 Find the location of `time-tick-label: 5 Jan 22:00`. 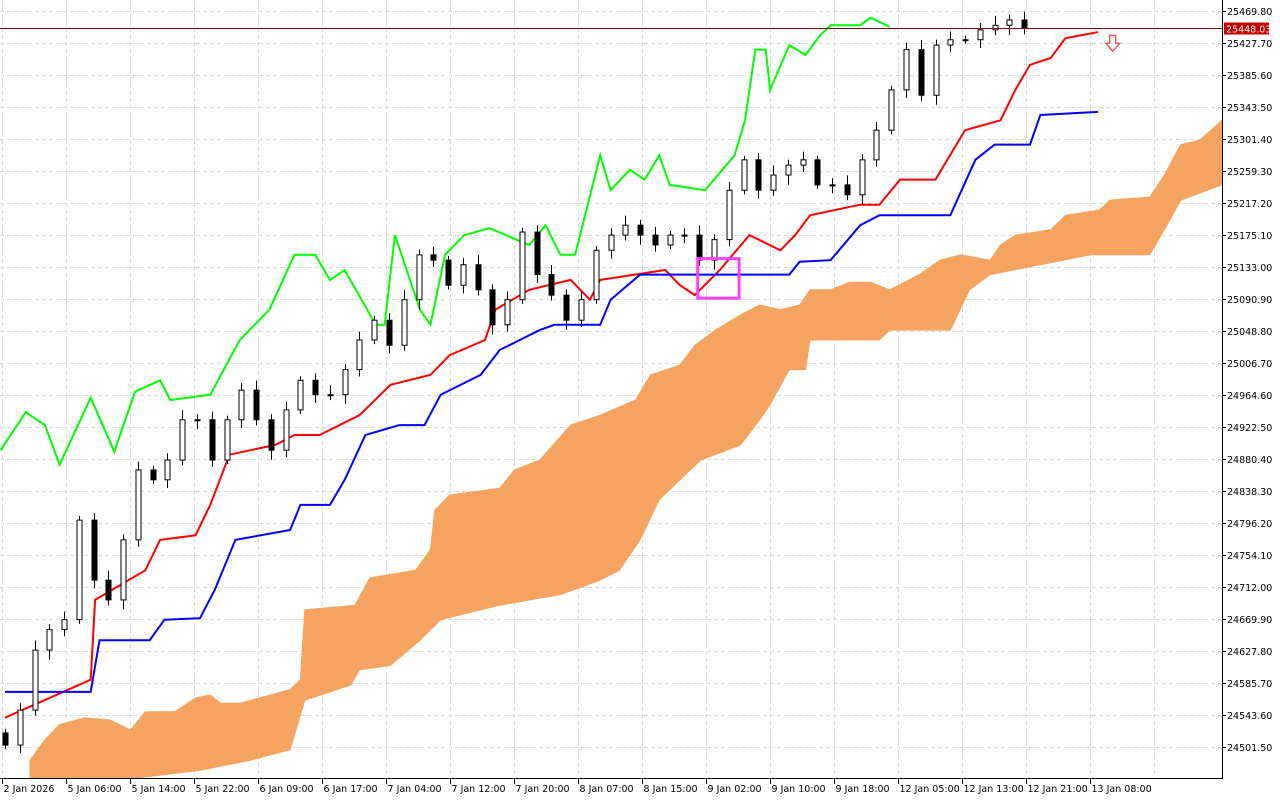

time-tick-label: 5 Jan 22:00 is located at coordinates (223, 789).